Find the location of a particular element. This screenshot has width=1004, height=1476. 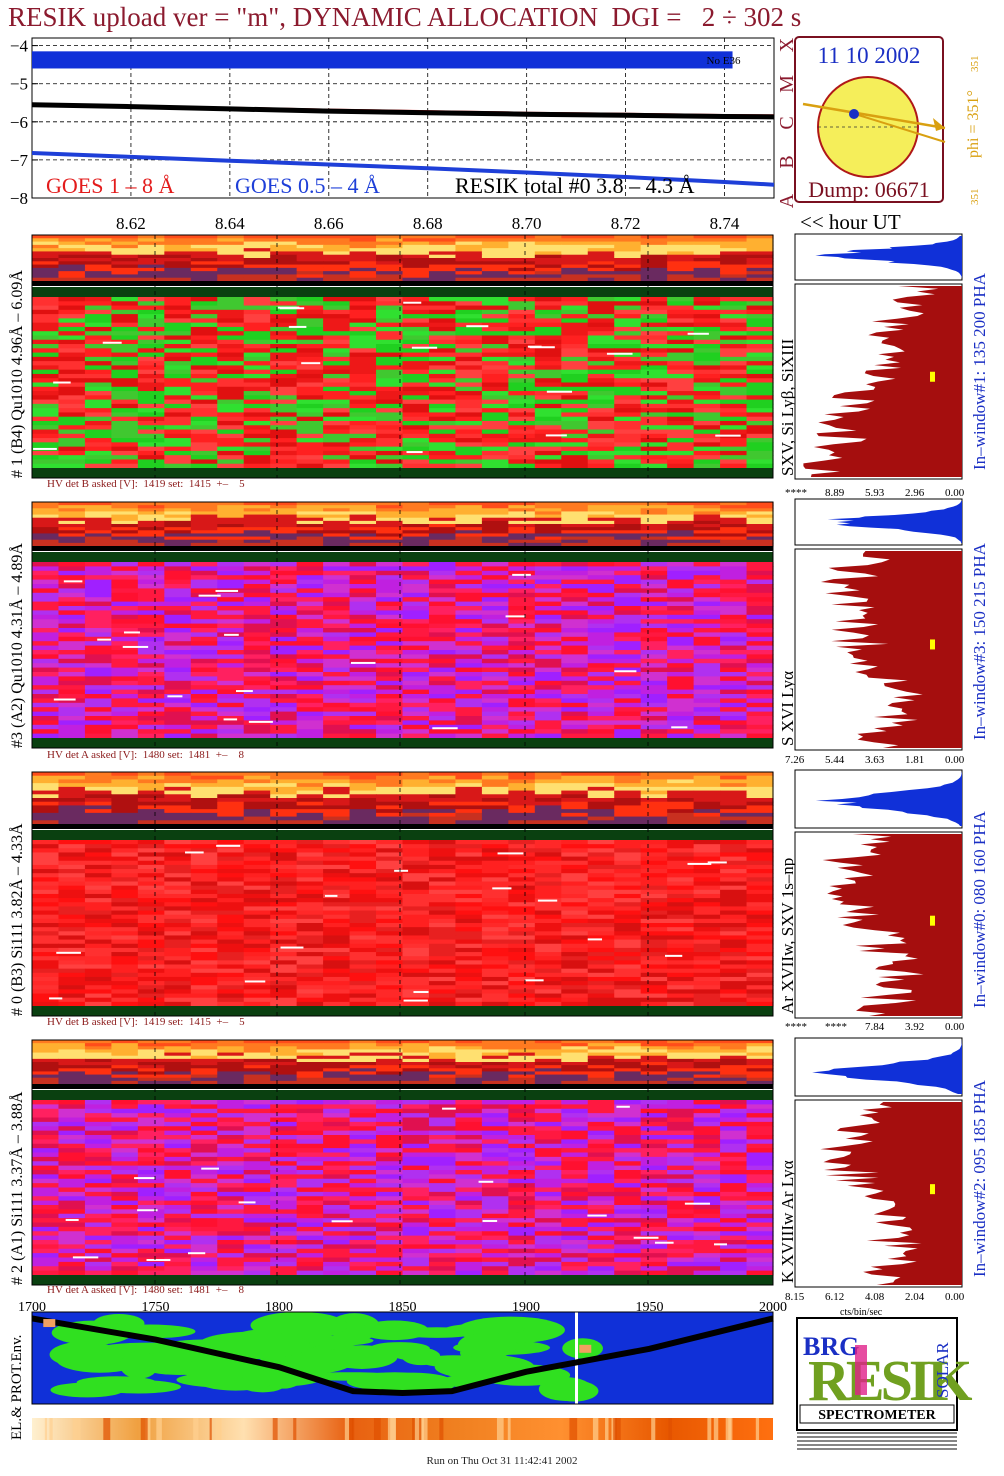

emission-lines-label: SXV, Si Lyβ, SiXIII is located at coordinates (787, 407).